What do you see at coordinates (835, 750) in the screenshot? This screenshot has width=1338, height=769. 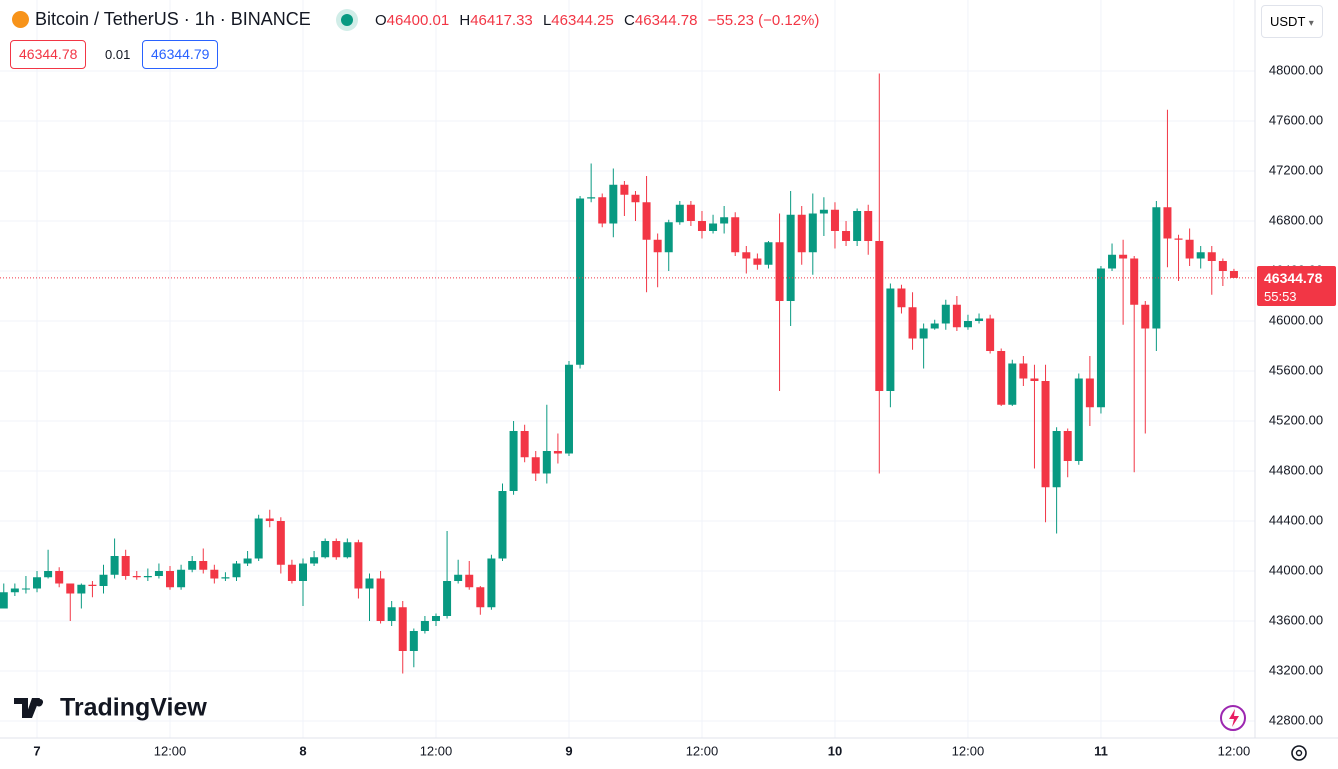 I see `x-tick-label: 10` at bounding box center [835, 750].